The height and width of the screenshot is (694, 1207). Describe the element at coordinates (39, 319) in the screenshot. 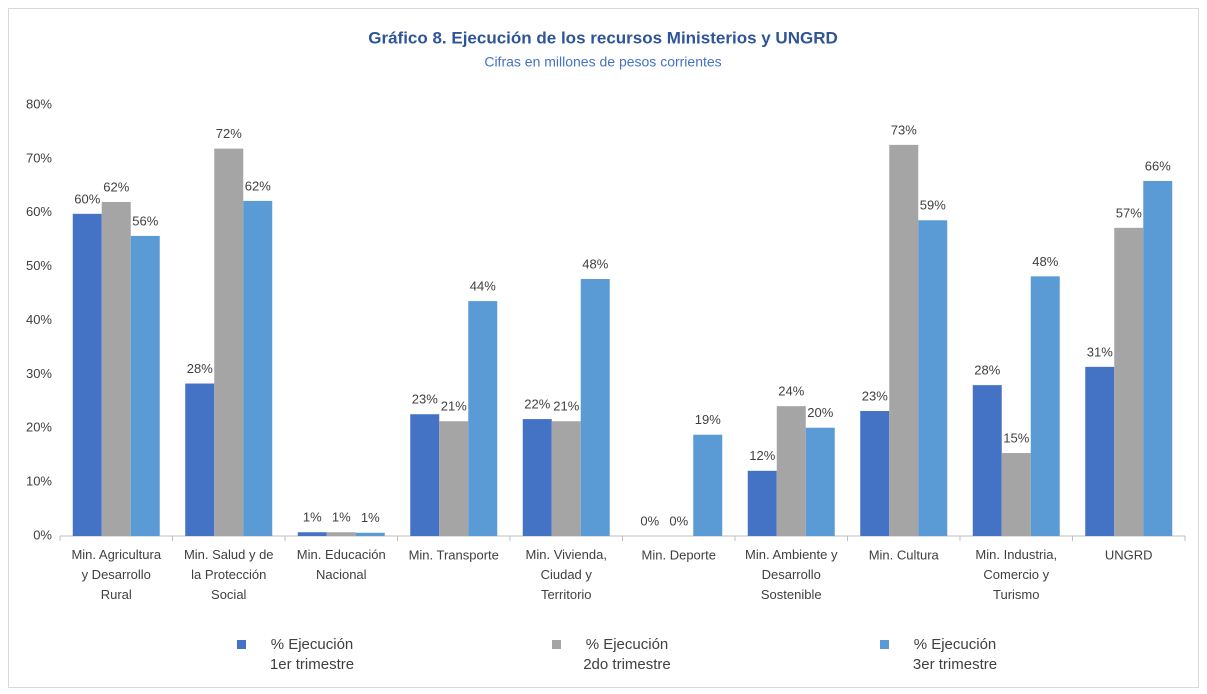

I see `y-tick-label: 40%` at that location.